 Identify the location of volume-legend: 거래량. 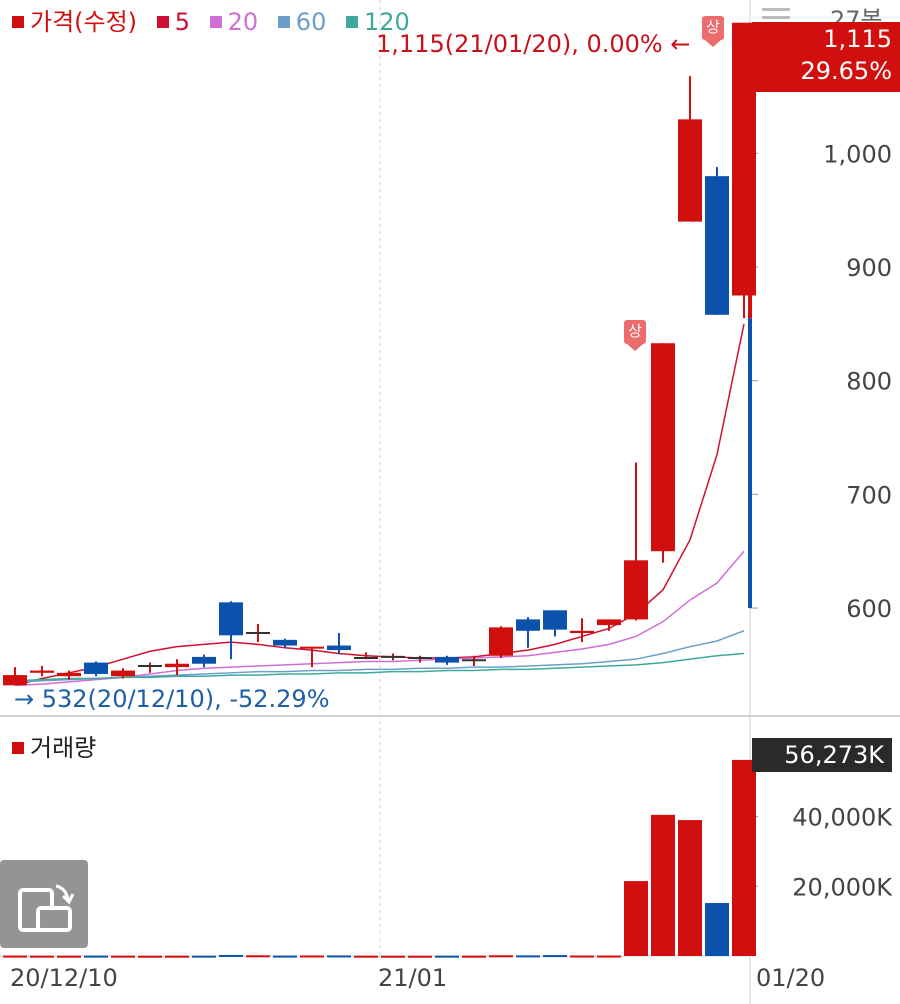
(54, 745).